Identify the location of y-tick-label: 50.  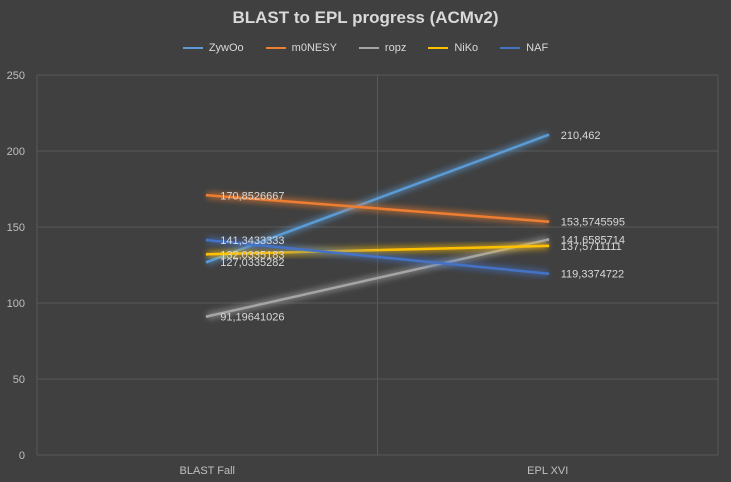
(19, 380).